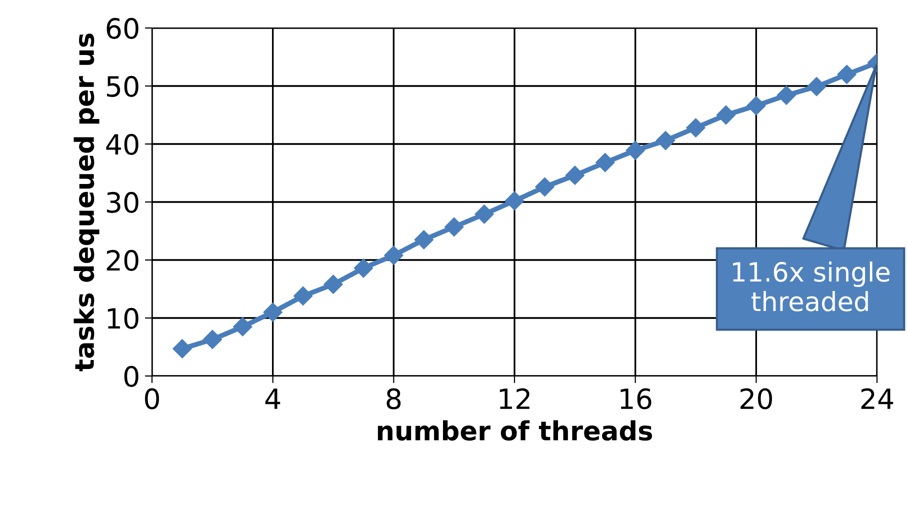 The height and width of the screenshot is (511, 908). What do you see at coordinates (87, 203) in the screenshot?
I see `y-axis-title: tasks dequeued per us` at bounding box center [87, 203].